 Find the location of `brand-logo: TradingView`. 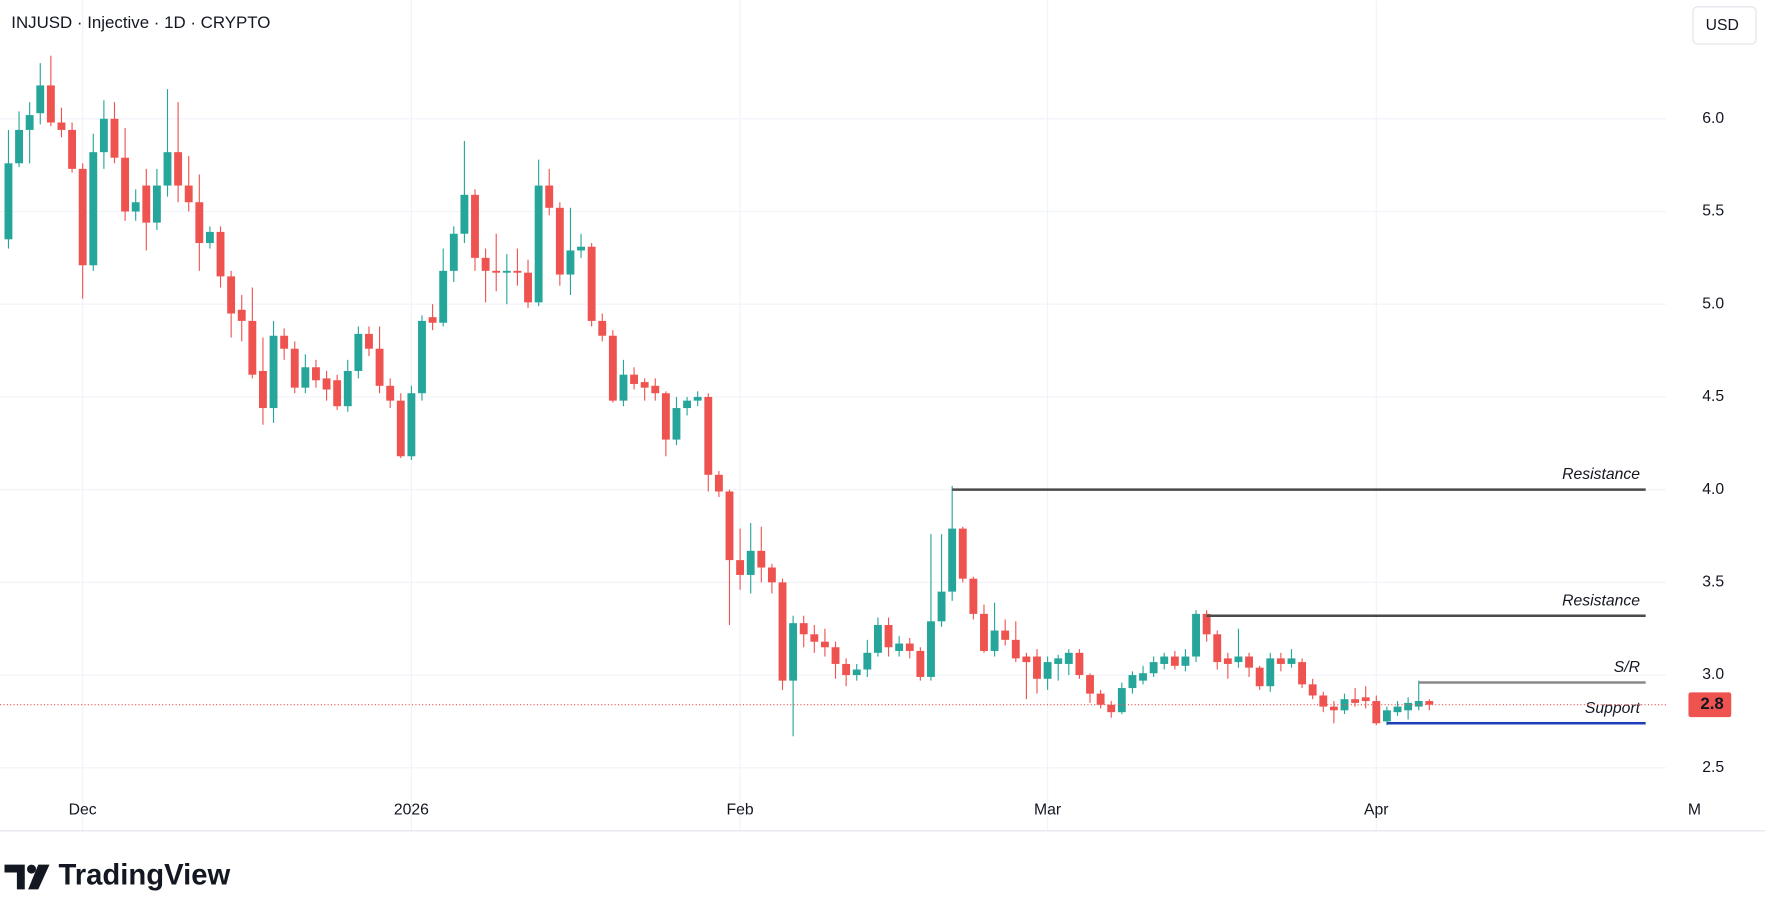

brand-logo: TradingView is located at coordinates (117, 876).